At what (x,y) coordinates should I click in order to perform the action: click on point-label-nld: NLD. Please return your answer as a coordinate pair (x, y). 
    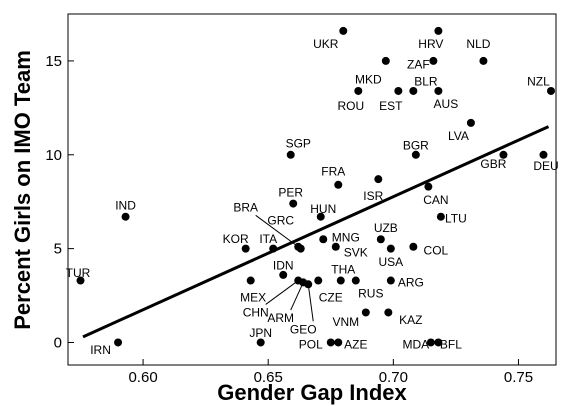
    Looking at the image, I should click on (478, 44).